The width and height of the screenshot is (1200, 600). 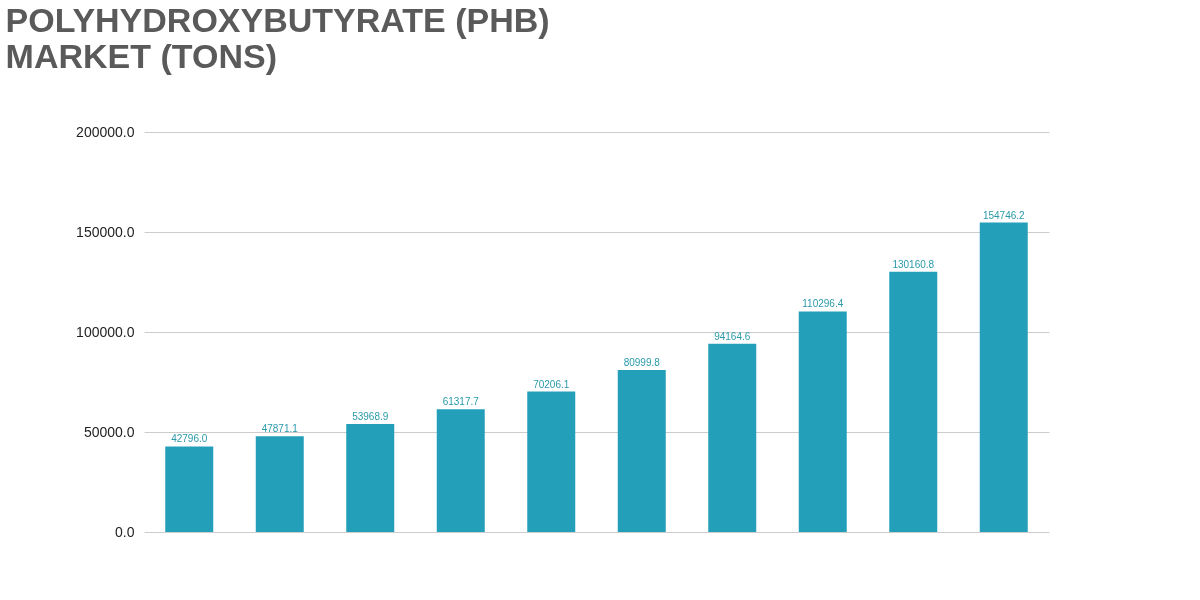 I want to click on y-tick-label: 100000.0, so click(x=105, y=331).